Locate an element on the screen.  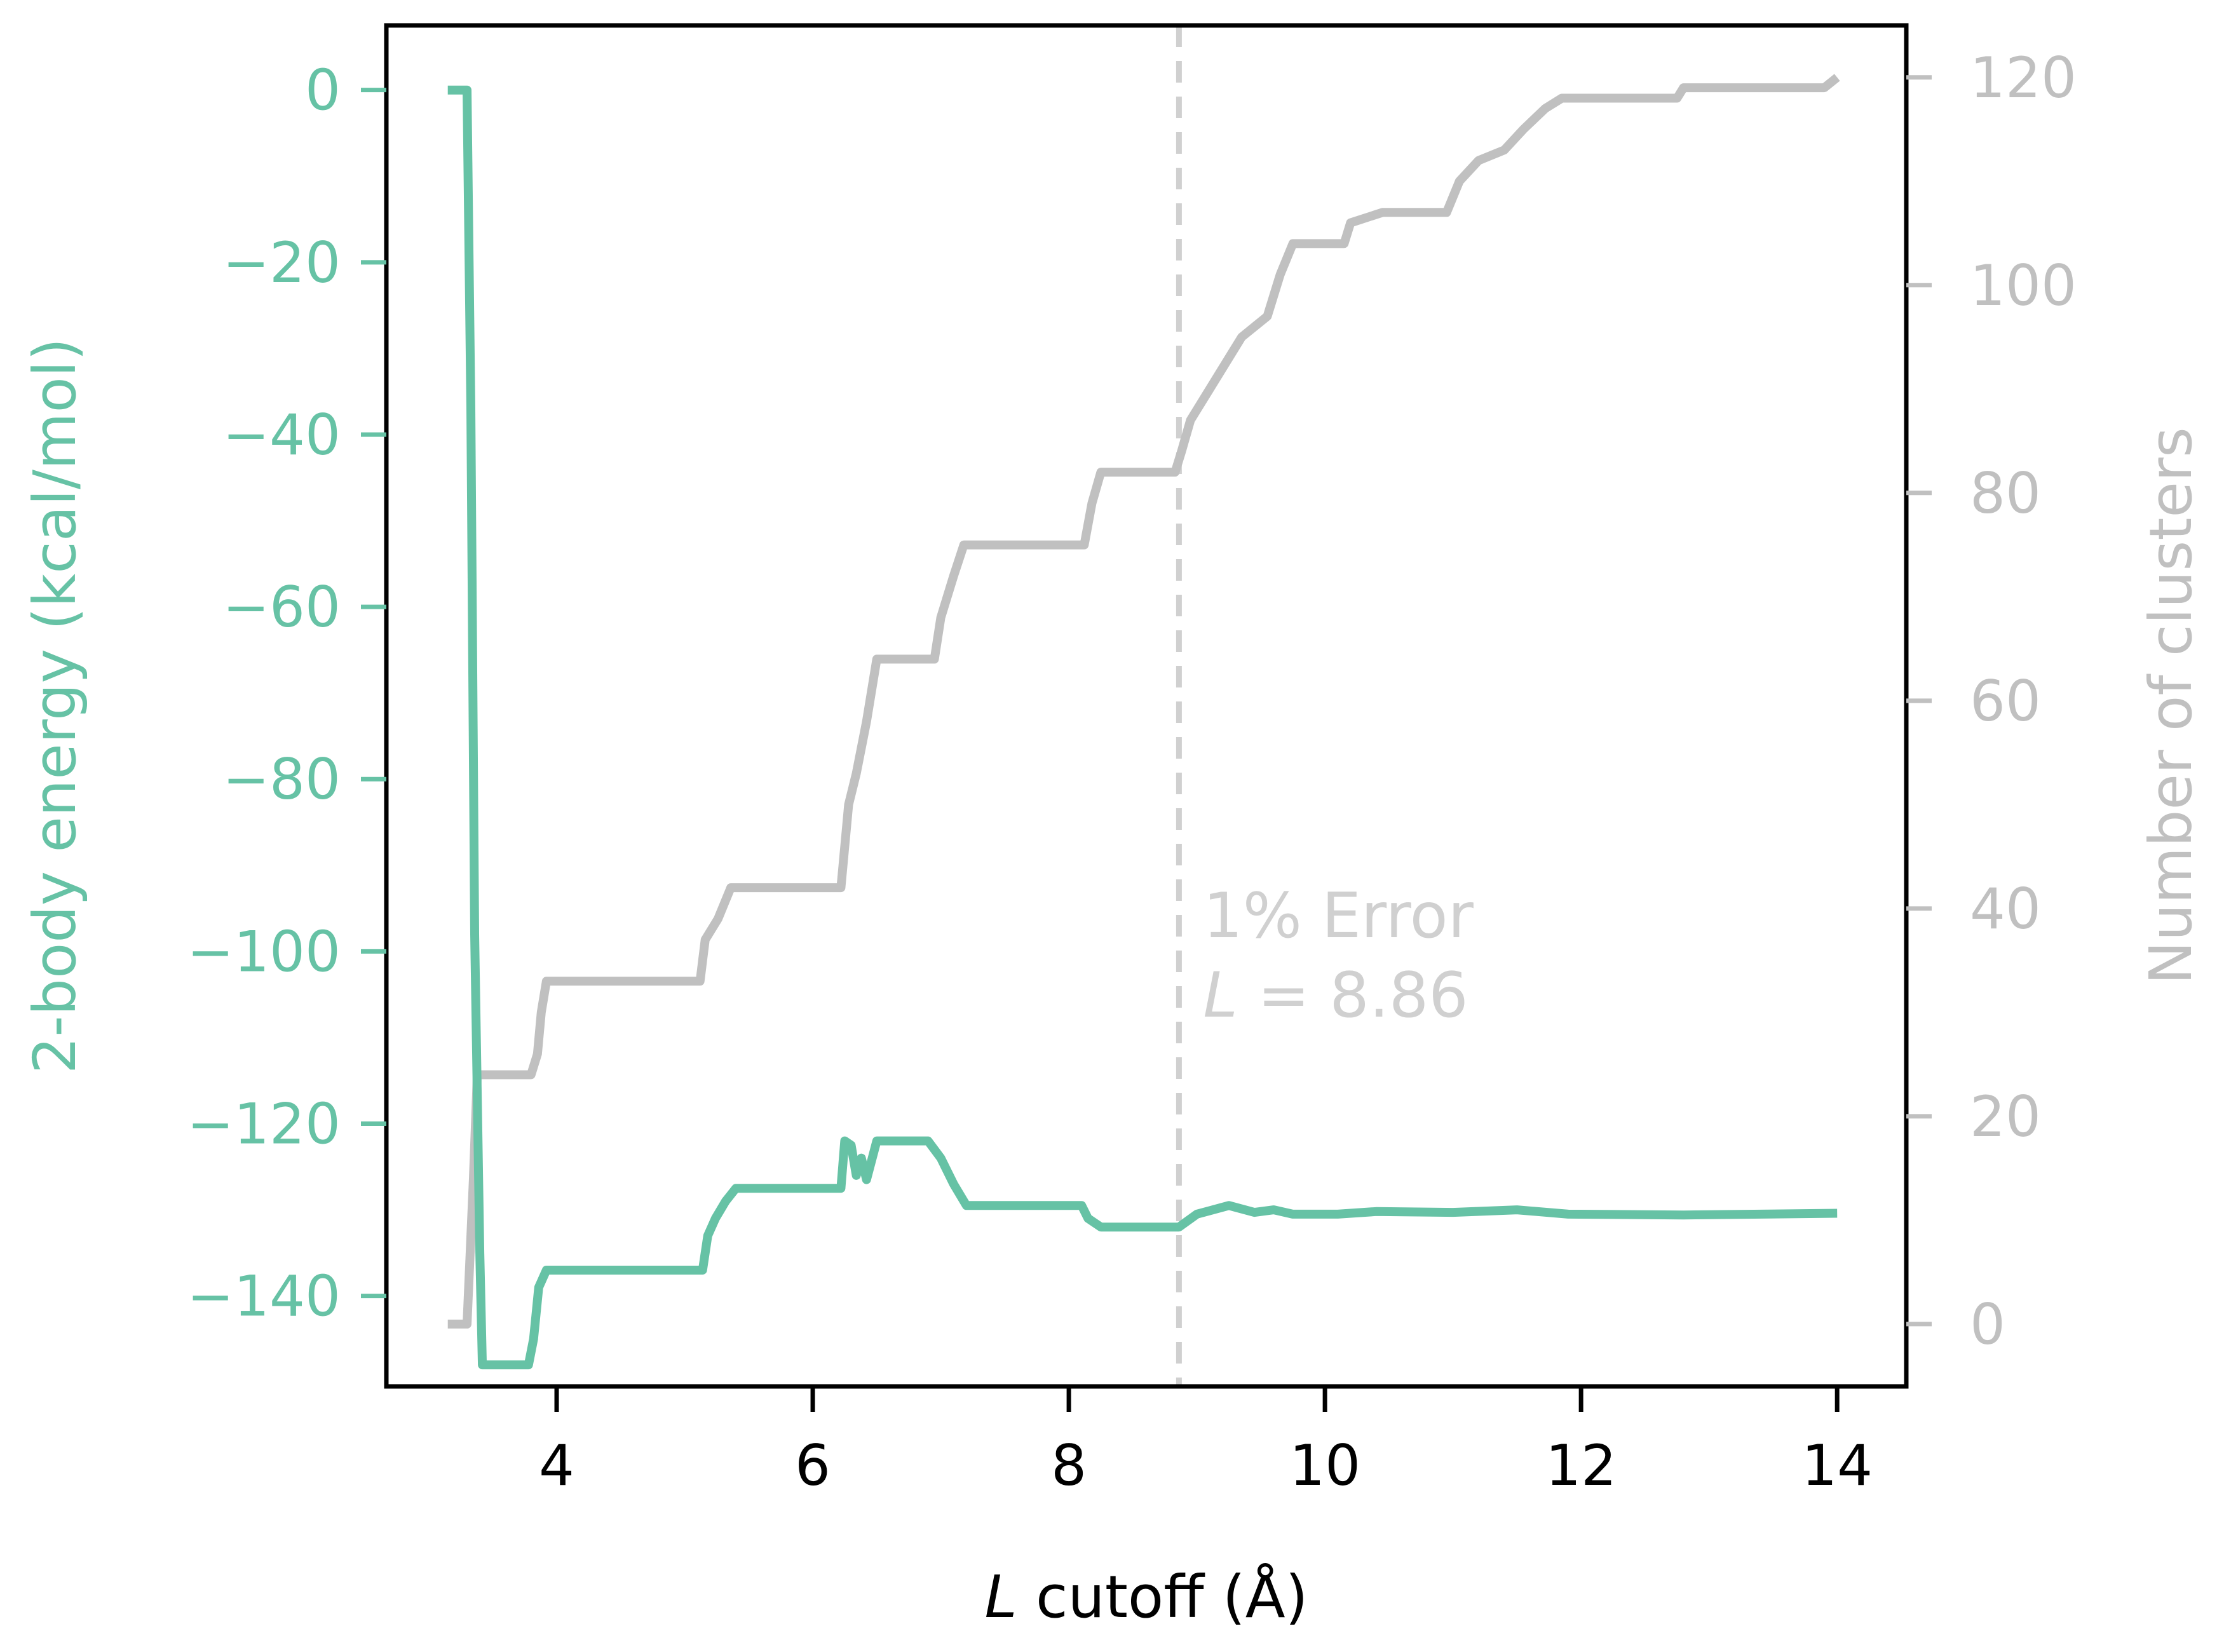
x-tick-label: 10 is located at coordinates (1324, 1466).